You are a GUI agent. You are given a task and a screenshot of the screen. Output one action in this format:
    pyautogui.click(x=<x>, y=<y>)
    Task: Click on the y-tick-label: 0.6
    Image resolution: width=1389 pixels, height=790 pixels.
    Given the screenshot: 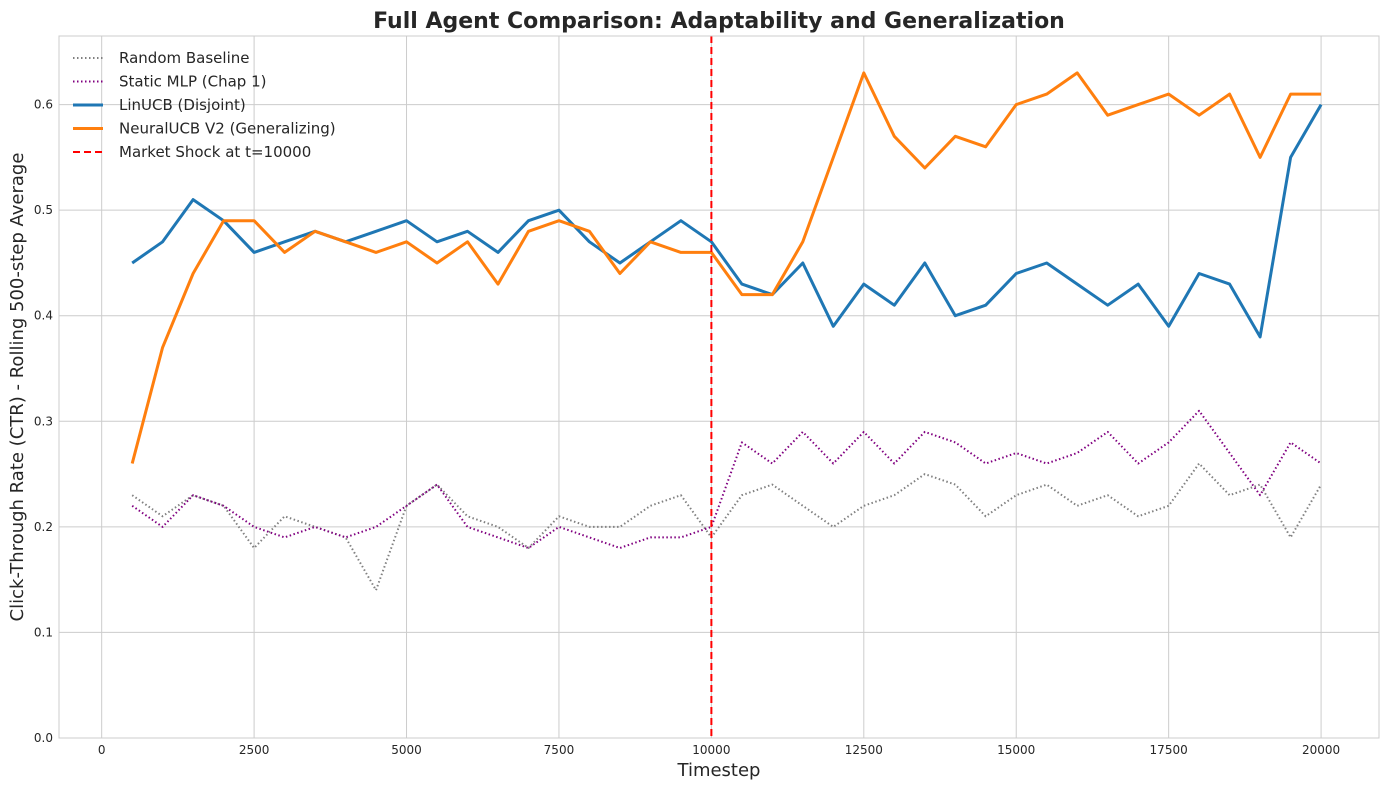 What is the action you would take?
    pyautogui.click(x=43, y=105)
    